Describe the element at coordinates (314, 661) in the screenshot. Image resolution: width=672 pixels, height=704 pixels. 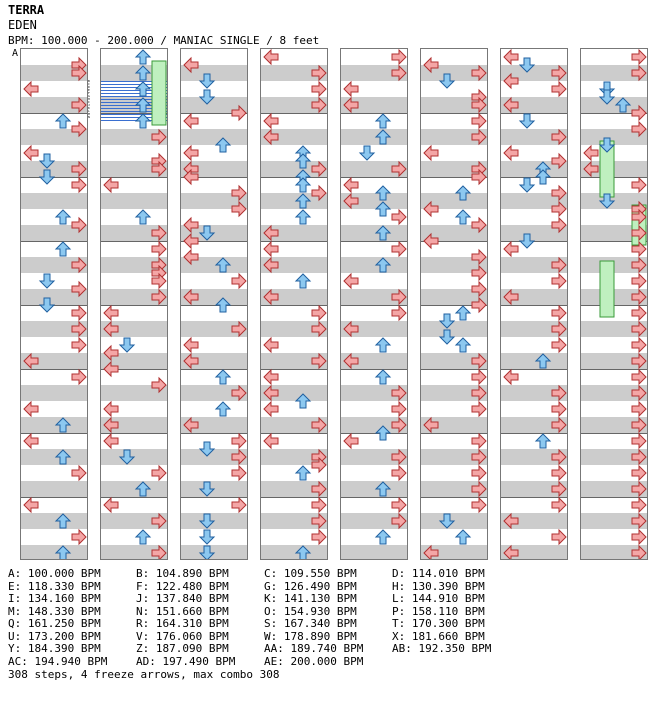
I see `bpm-legend-entry: AE: 200.000 BPM` at that location.